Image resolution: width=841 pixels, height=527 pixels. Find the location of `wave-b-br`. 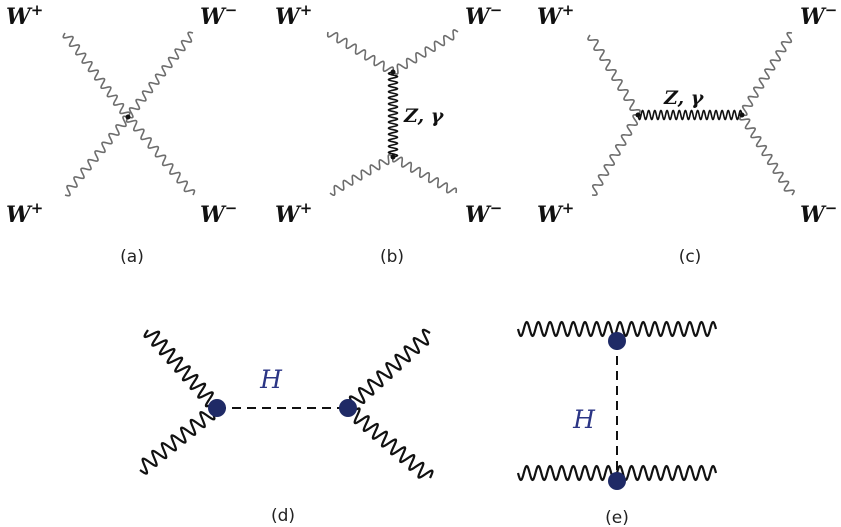

wave-b-br is located at coordinates (424, 175).